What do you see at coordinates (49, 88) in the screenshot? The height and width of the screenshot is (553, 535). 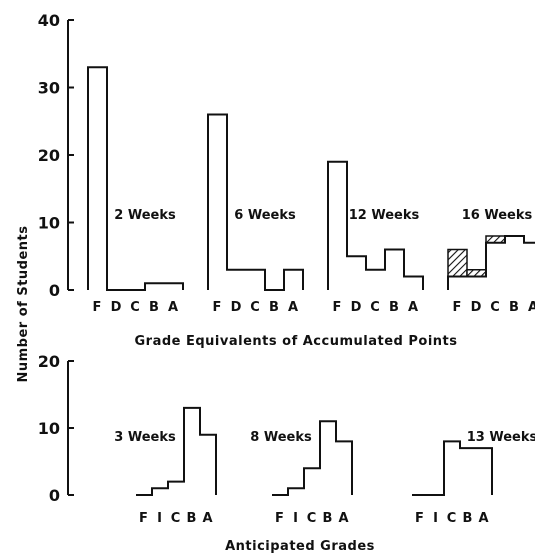 I see `y-tick-label: 30` at bounding box center [49, 88].